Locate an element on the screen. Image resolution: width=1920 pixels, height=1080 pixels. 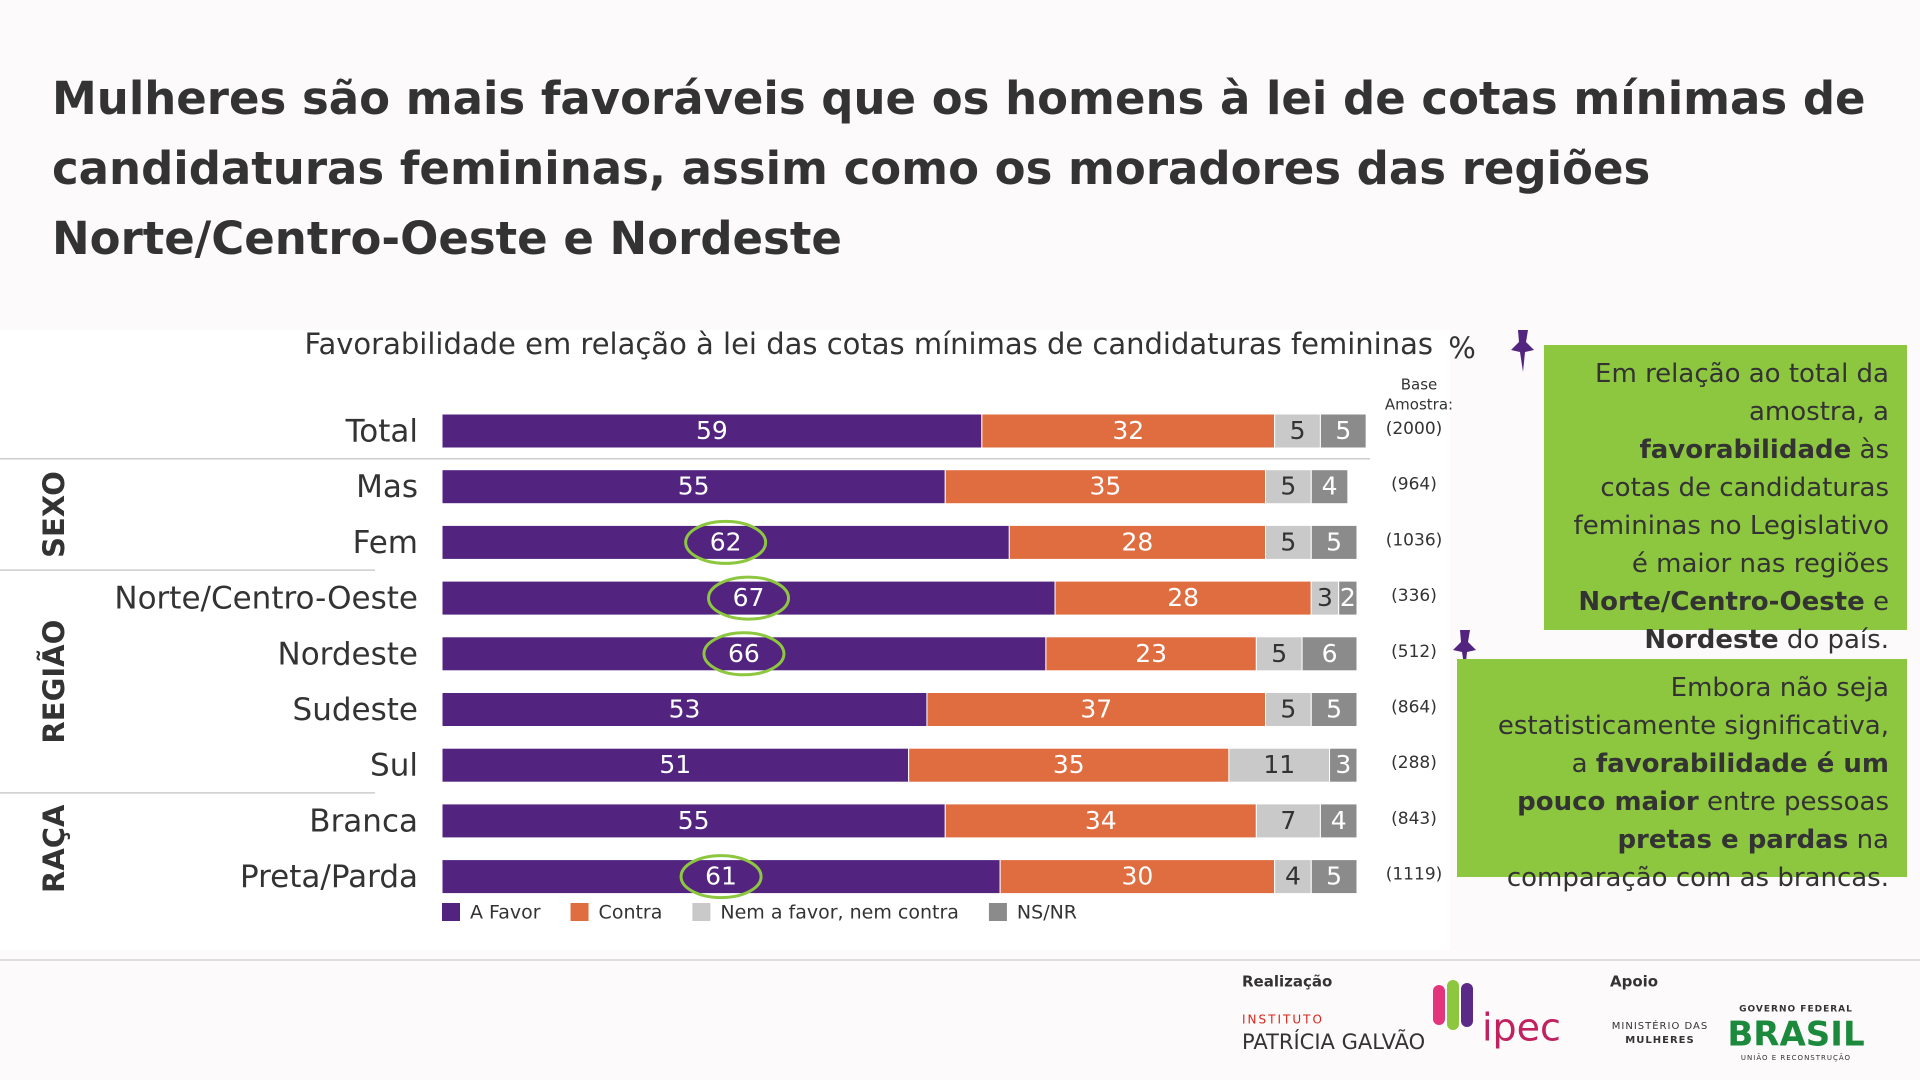
category-label: Sudeste is located at coordinates (355, 710).